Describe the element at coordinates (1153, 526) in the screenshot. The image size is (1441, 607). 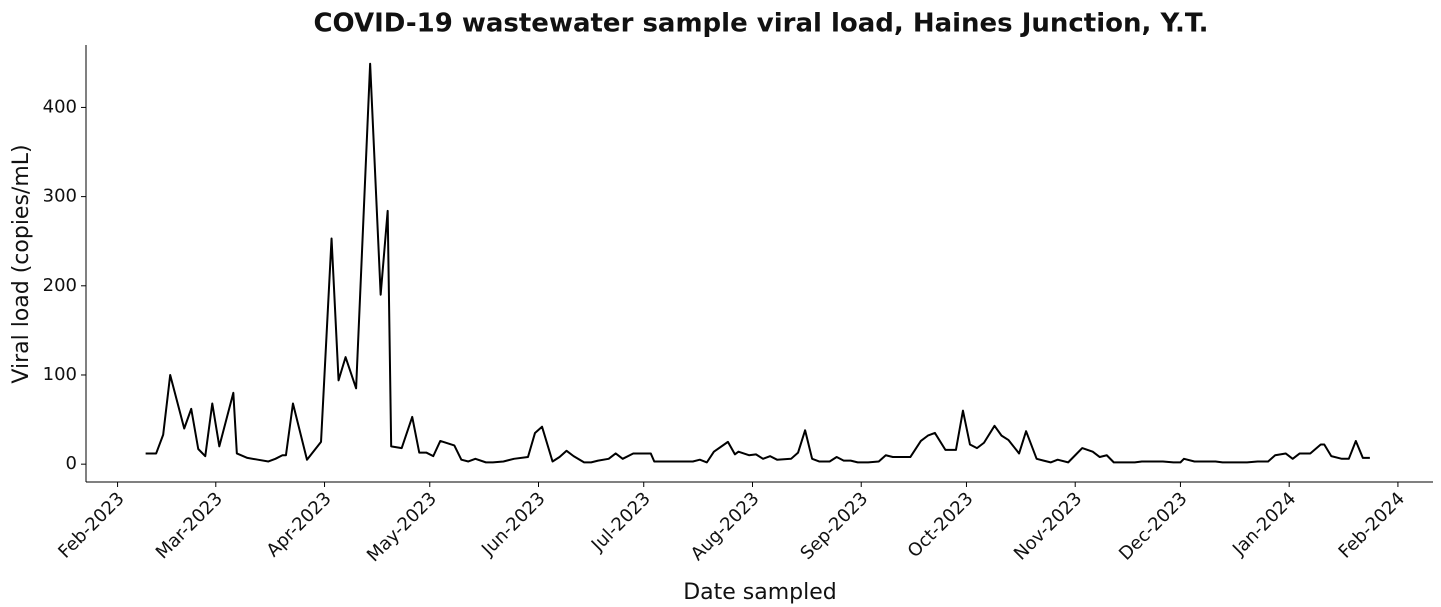
I see `x-tick-label: Dec-2023` at that location.